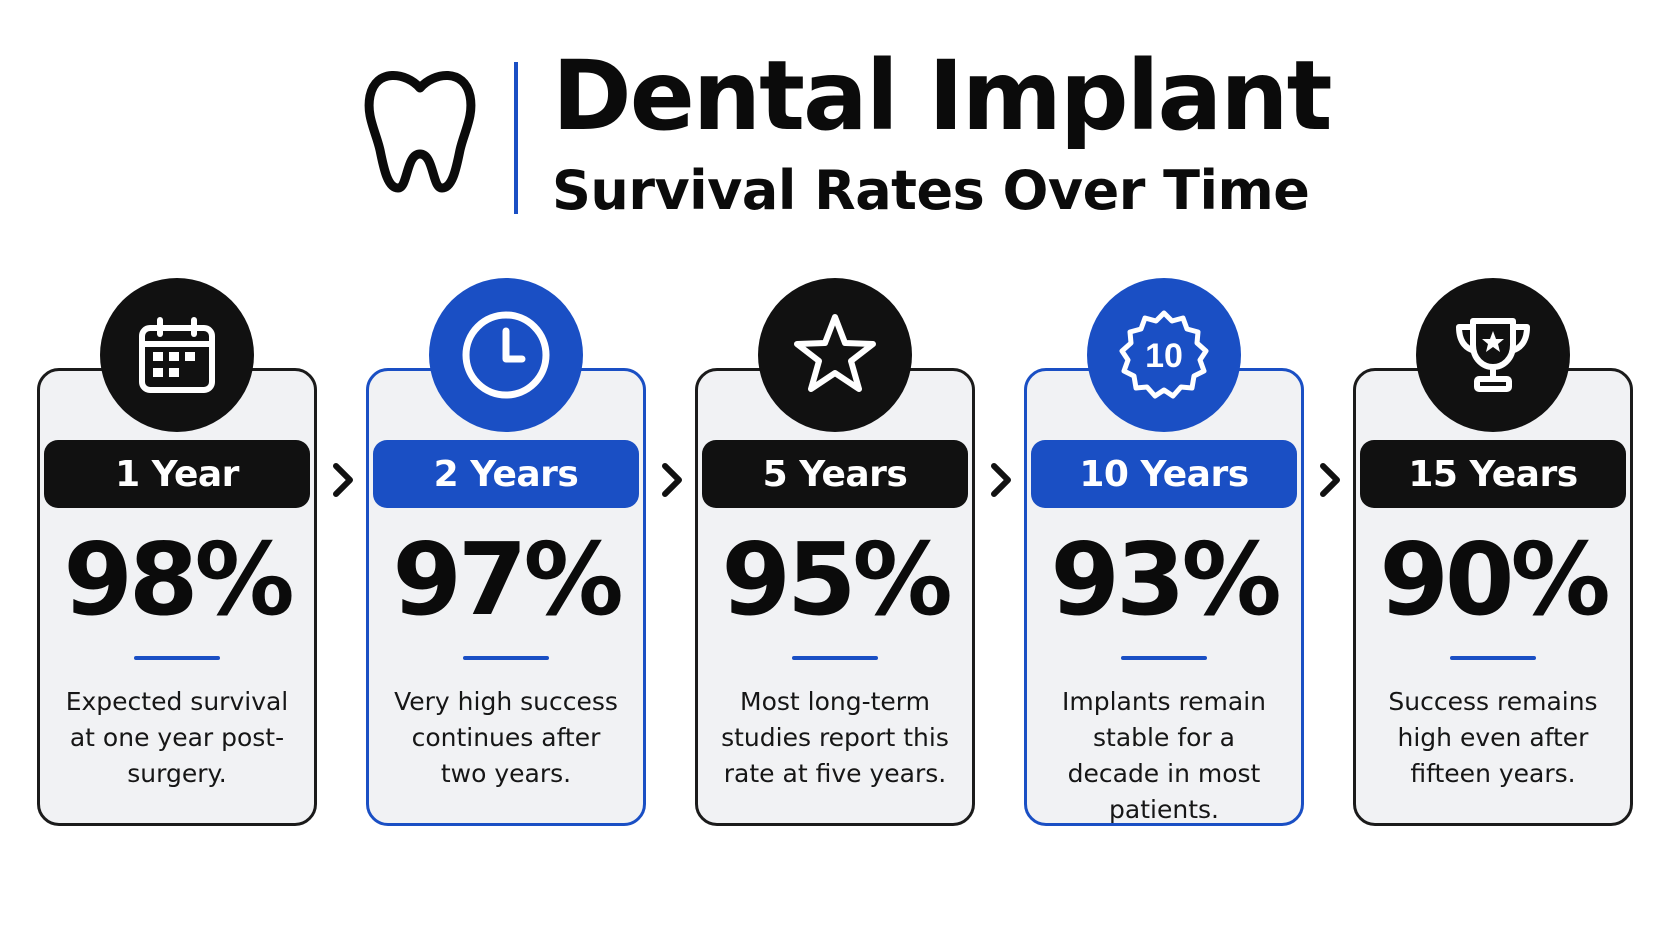 This screenshot has height=941, width=1672. What do you see at coordinates (836, 579) in the screenshot?
I see `stage-percent: 95%` at bounding box center [836, 579].